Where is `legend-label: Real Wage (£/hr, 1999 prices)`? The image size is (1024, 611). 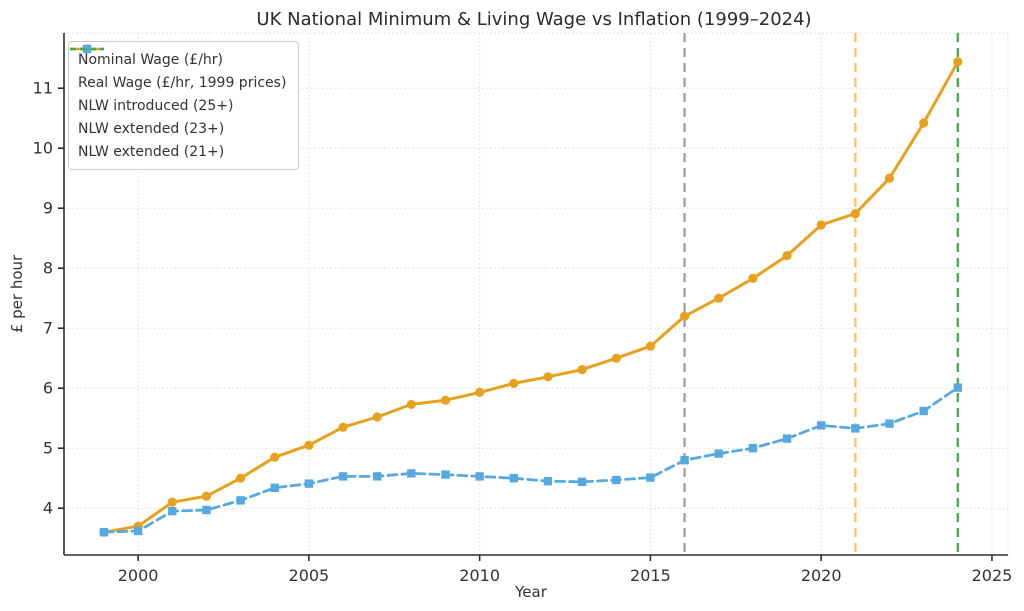
legend-label: Real Wage (£/hr, 1999 prices) is located at coordinates (182, 82).